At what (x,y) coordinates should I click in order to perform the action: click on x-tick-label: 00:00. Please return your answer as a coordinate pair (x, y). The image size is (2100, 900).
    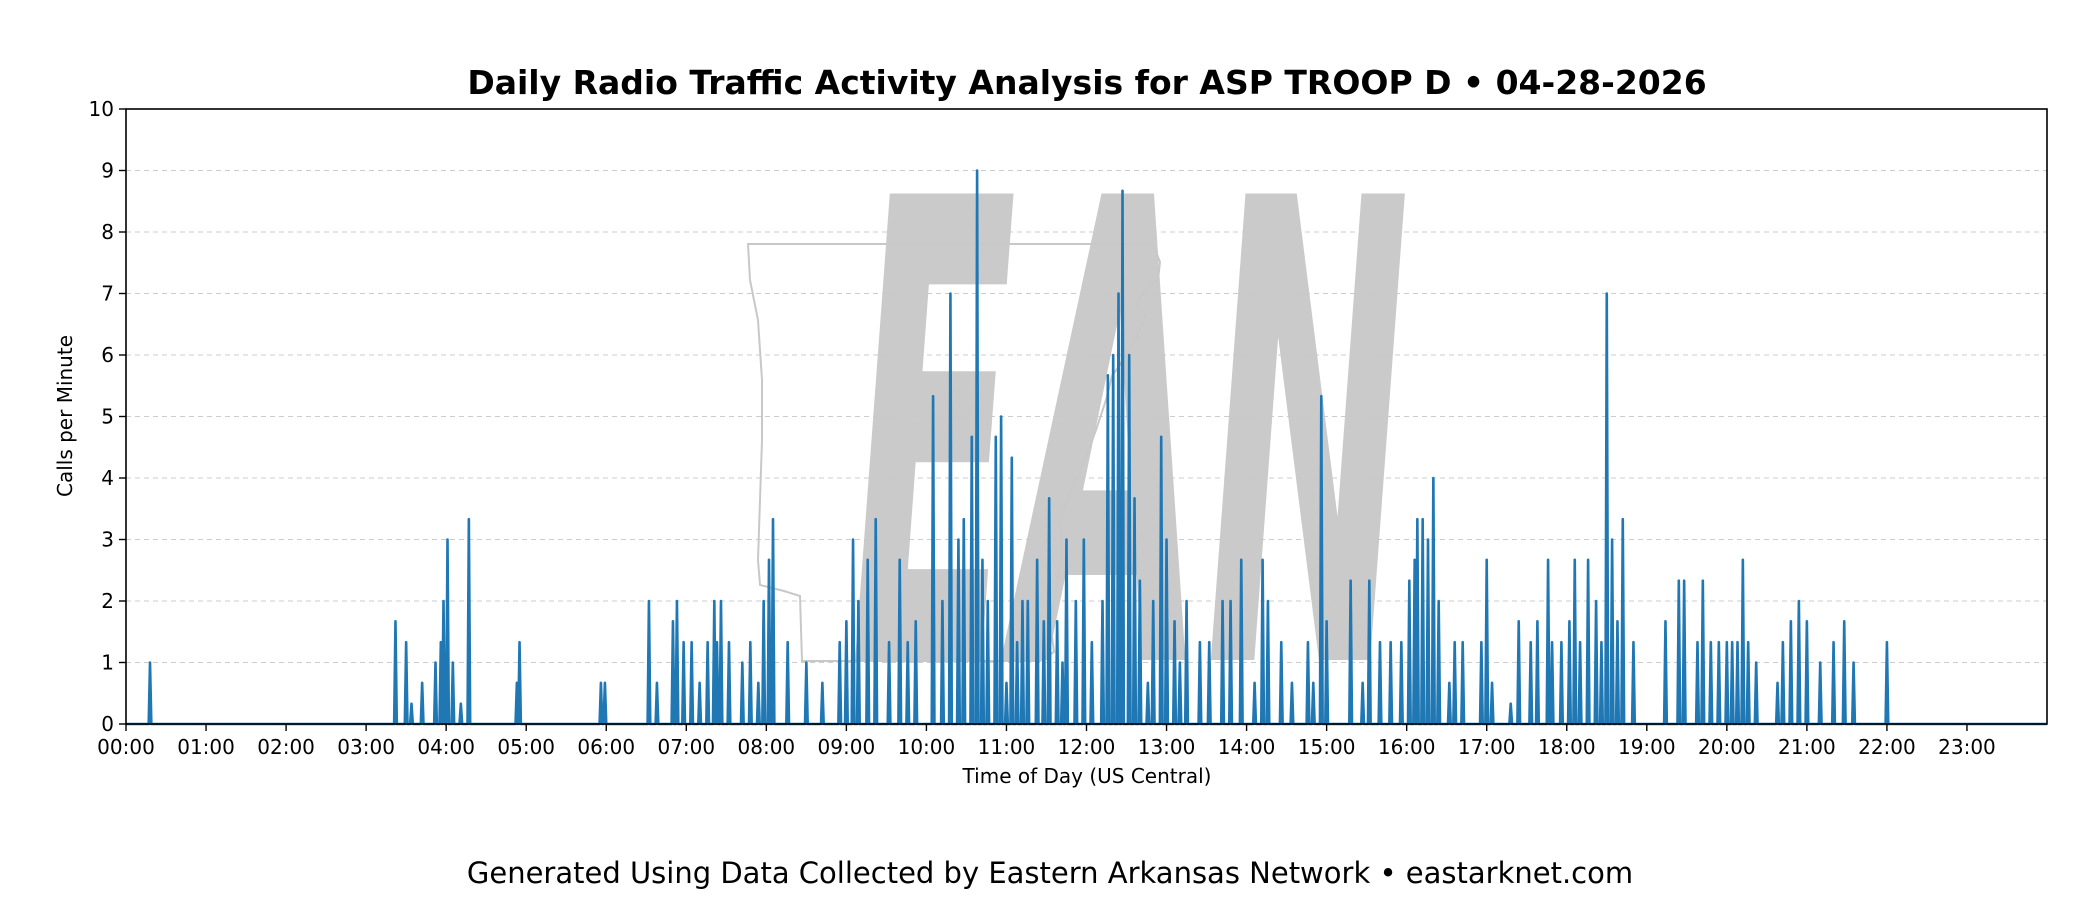
    Looking at the image, I should click on (126, 747).